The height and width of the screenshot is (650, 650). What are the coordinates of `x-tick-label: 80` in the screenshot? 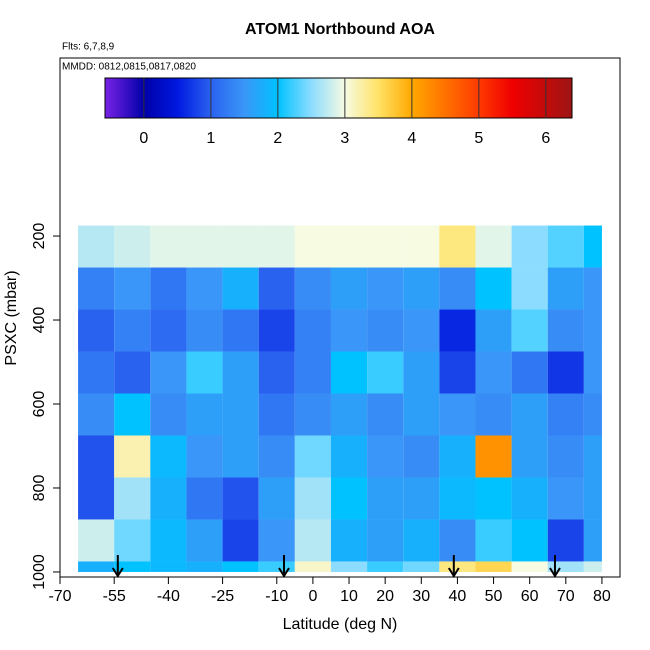 It's located at (602, 596).